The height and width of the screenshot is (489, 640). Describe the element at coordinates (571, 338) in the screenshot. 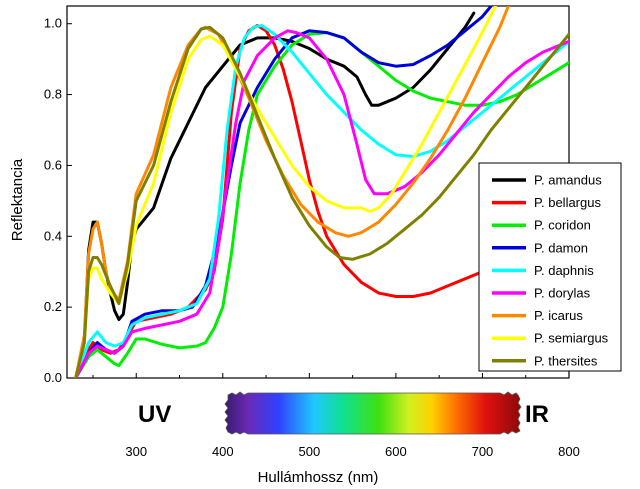

I see `legend-label: P. semiargus` at that location.